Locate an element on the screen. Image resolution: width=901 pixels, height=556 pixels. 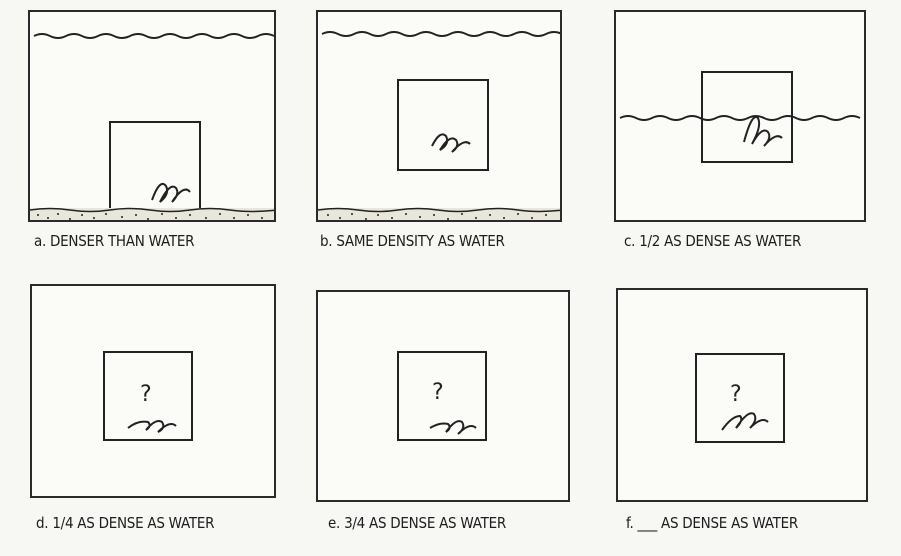
tank-c-drawing is located at coordinates (740, 117).